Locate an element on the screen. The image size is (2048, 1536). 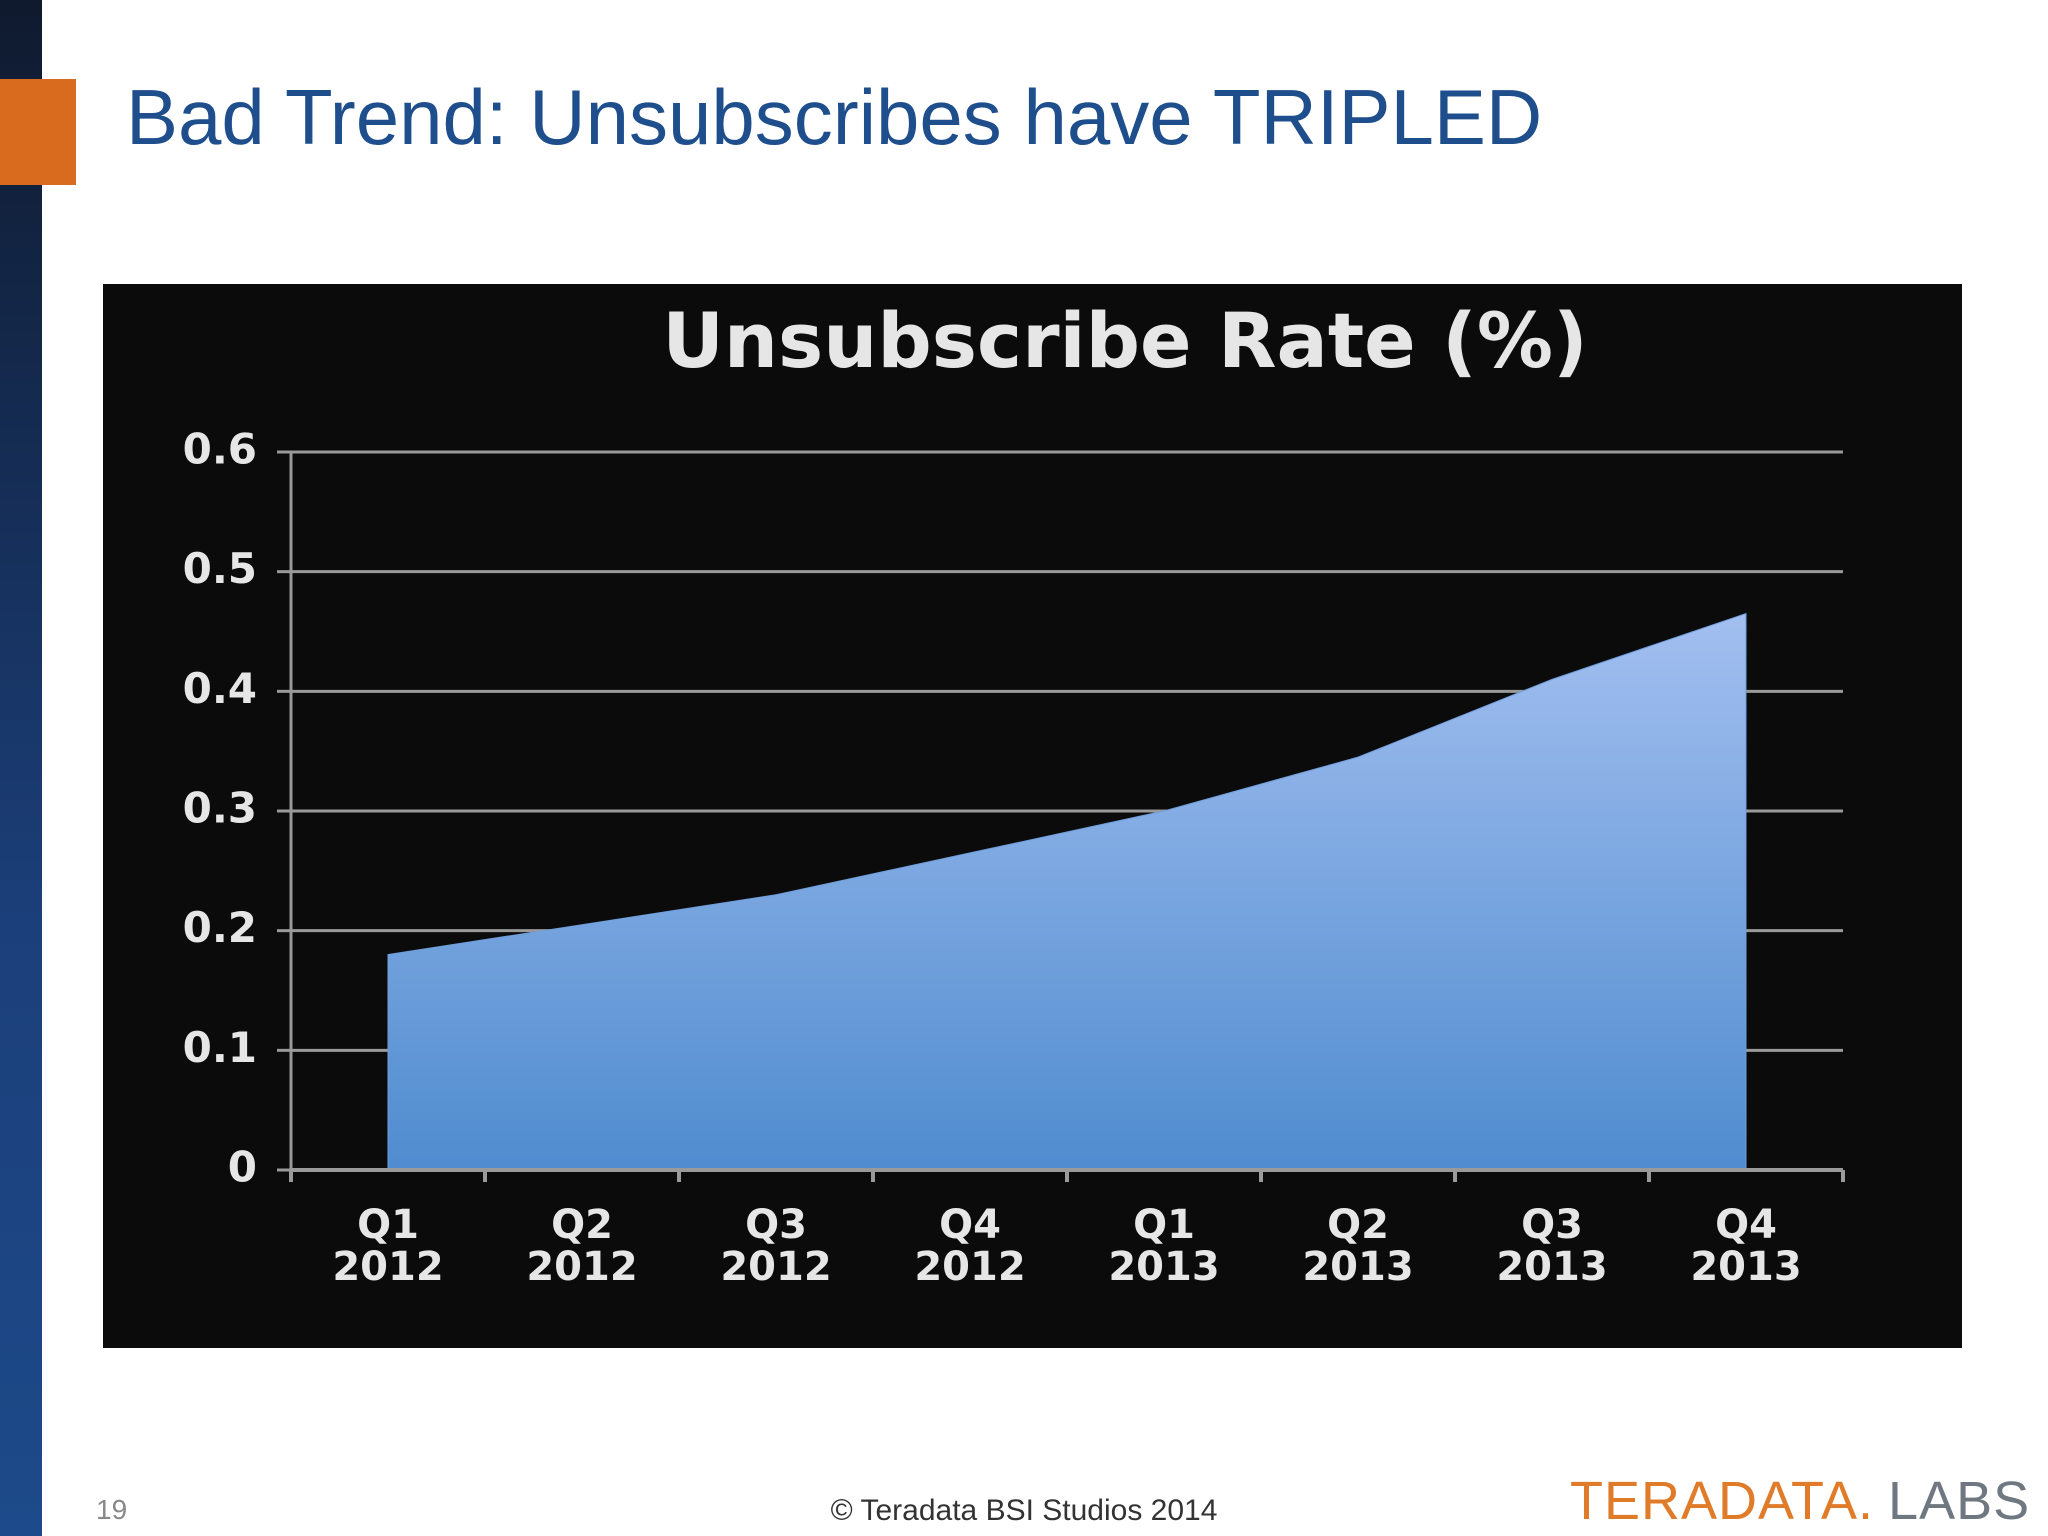
x-tick-label: Q3 2012 is located at coordinates (776, 1246).